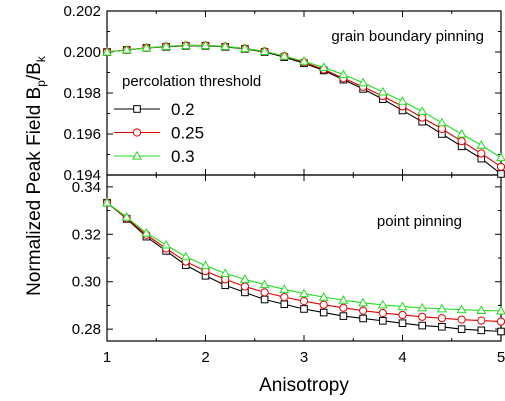  What do you see at coordinates (501, 174) in the screenshot?
I see `top-point-0.2` at bounding box center [501, 174].